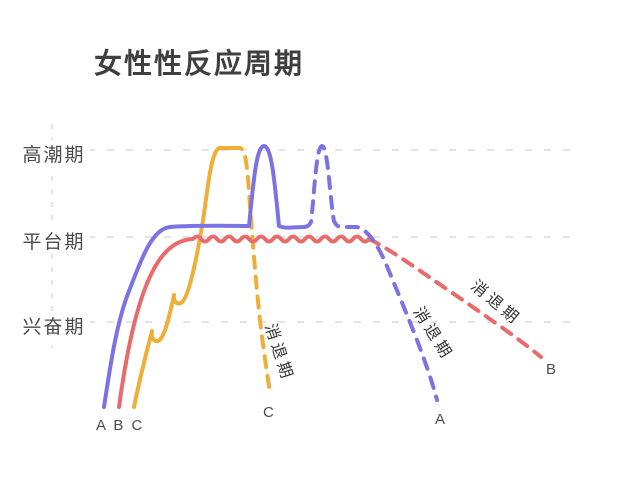 The image size is (627, 486). Describe the element at coordinates (268, 412) in the screenshot. I see `curve-c-end-letter: C` at that location.